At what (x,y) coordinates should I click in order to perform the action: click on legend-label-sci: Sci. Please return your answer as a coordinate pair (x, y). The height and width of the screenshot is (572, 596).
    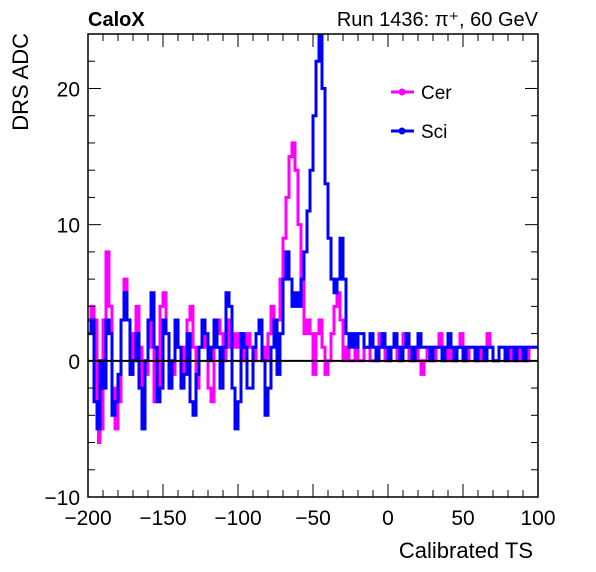
    Looking at the image, I should click on (434, 132).